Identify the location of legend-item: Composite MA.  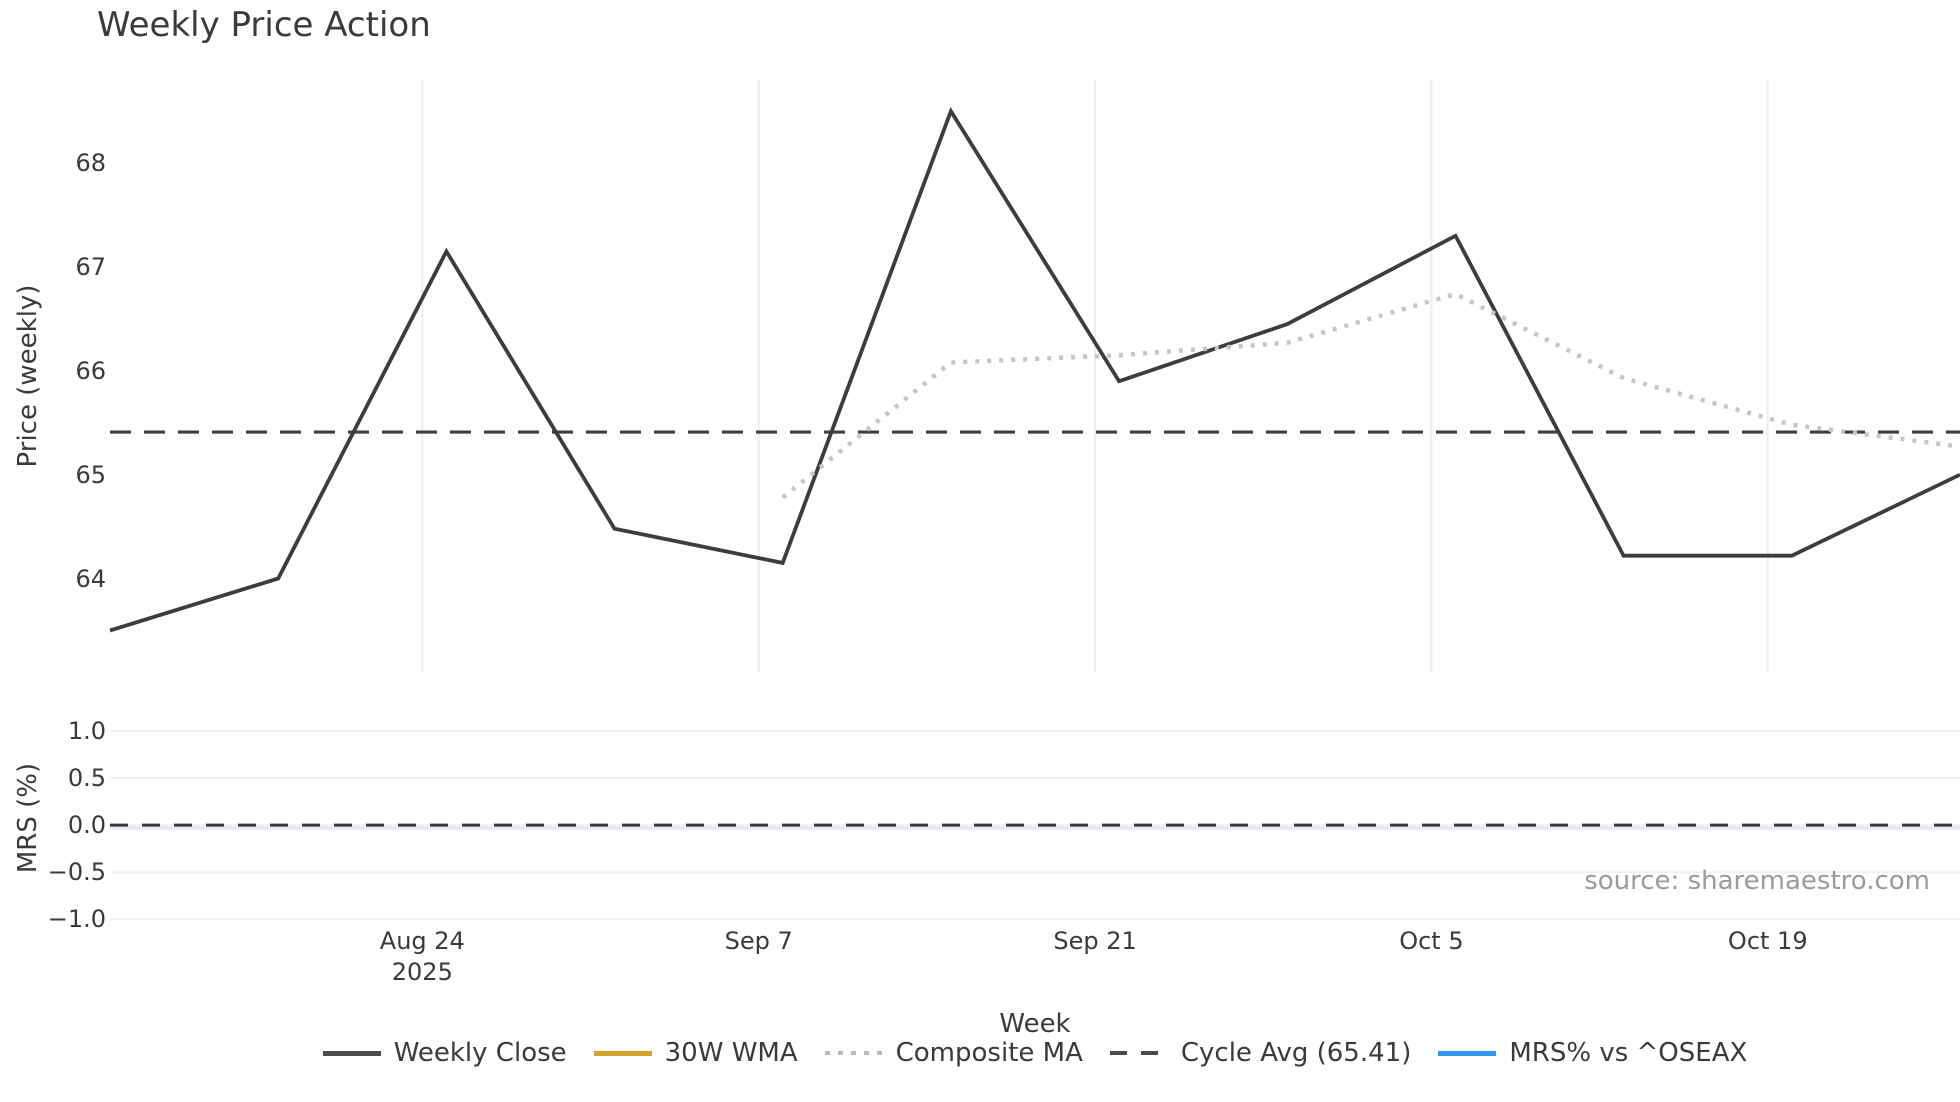
(953, 1053).